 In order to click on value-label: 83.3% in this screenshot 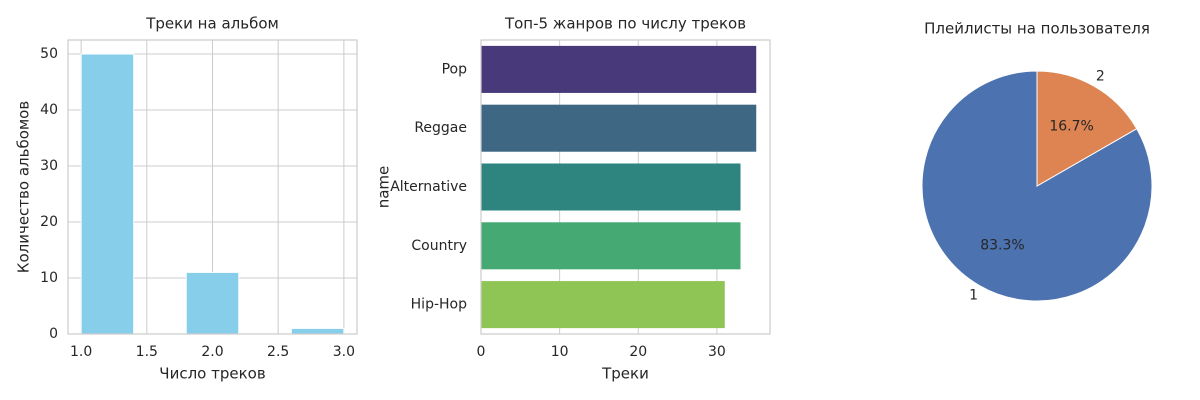, I will do `click(1002, 246)`.